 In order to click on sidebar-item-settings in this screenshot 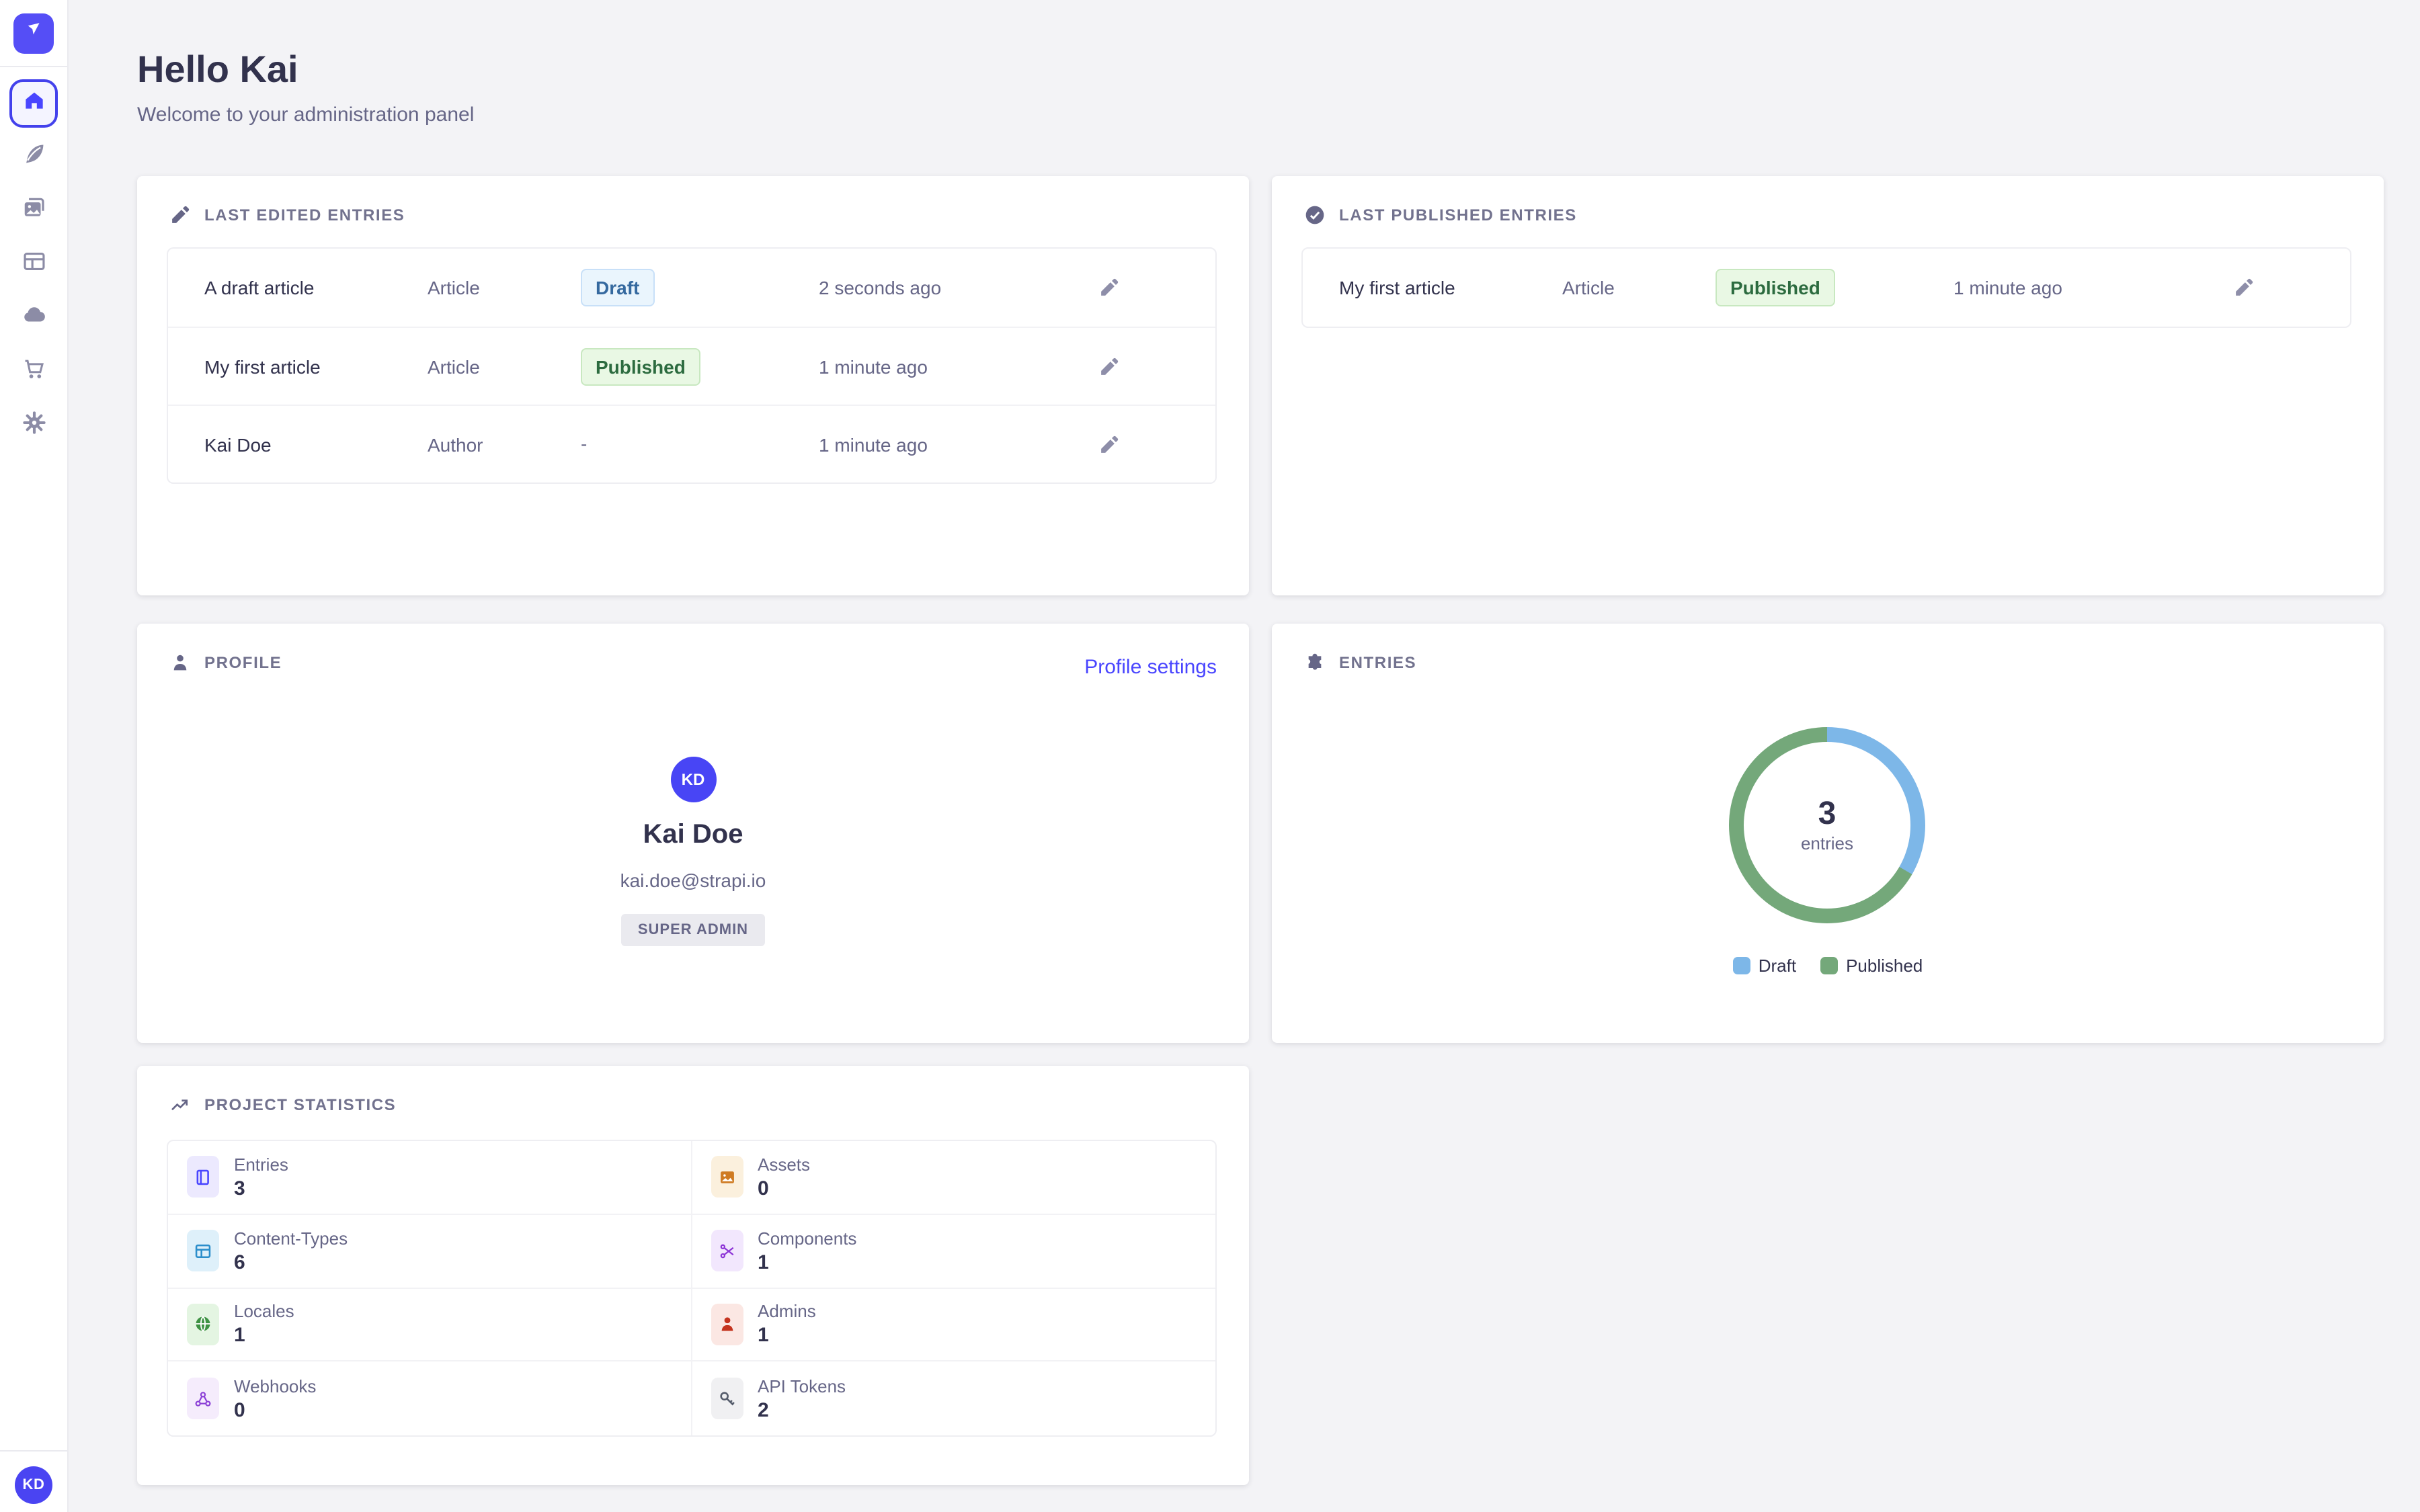, I will do `click(33, 426)`.